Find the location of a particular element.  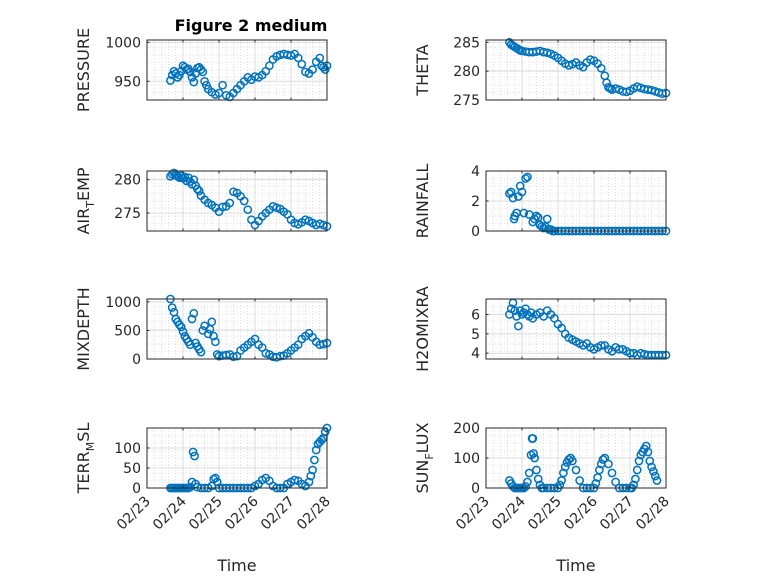

y-axis-label: MIXDEPTH is located at coordinates (83, 328).